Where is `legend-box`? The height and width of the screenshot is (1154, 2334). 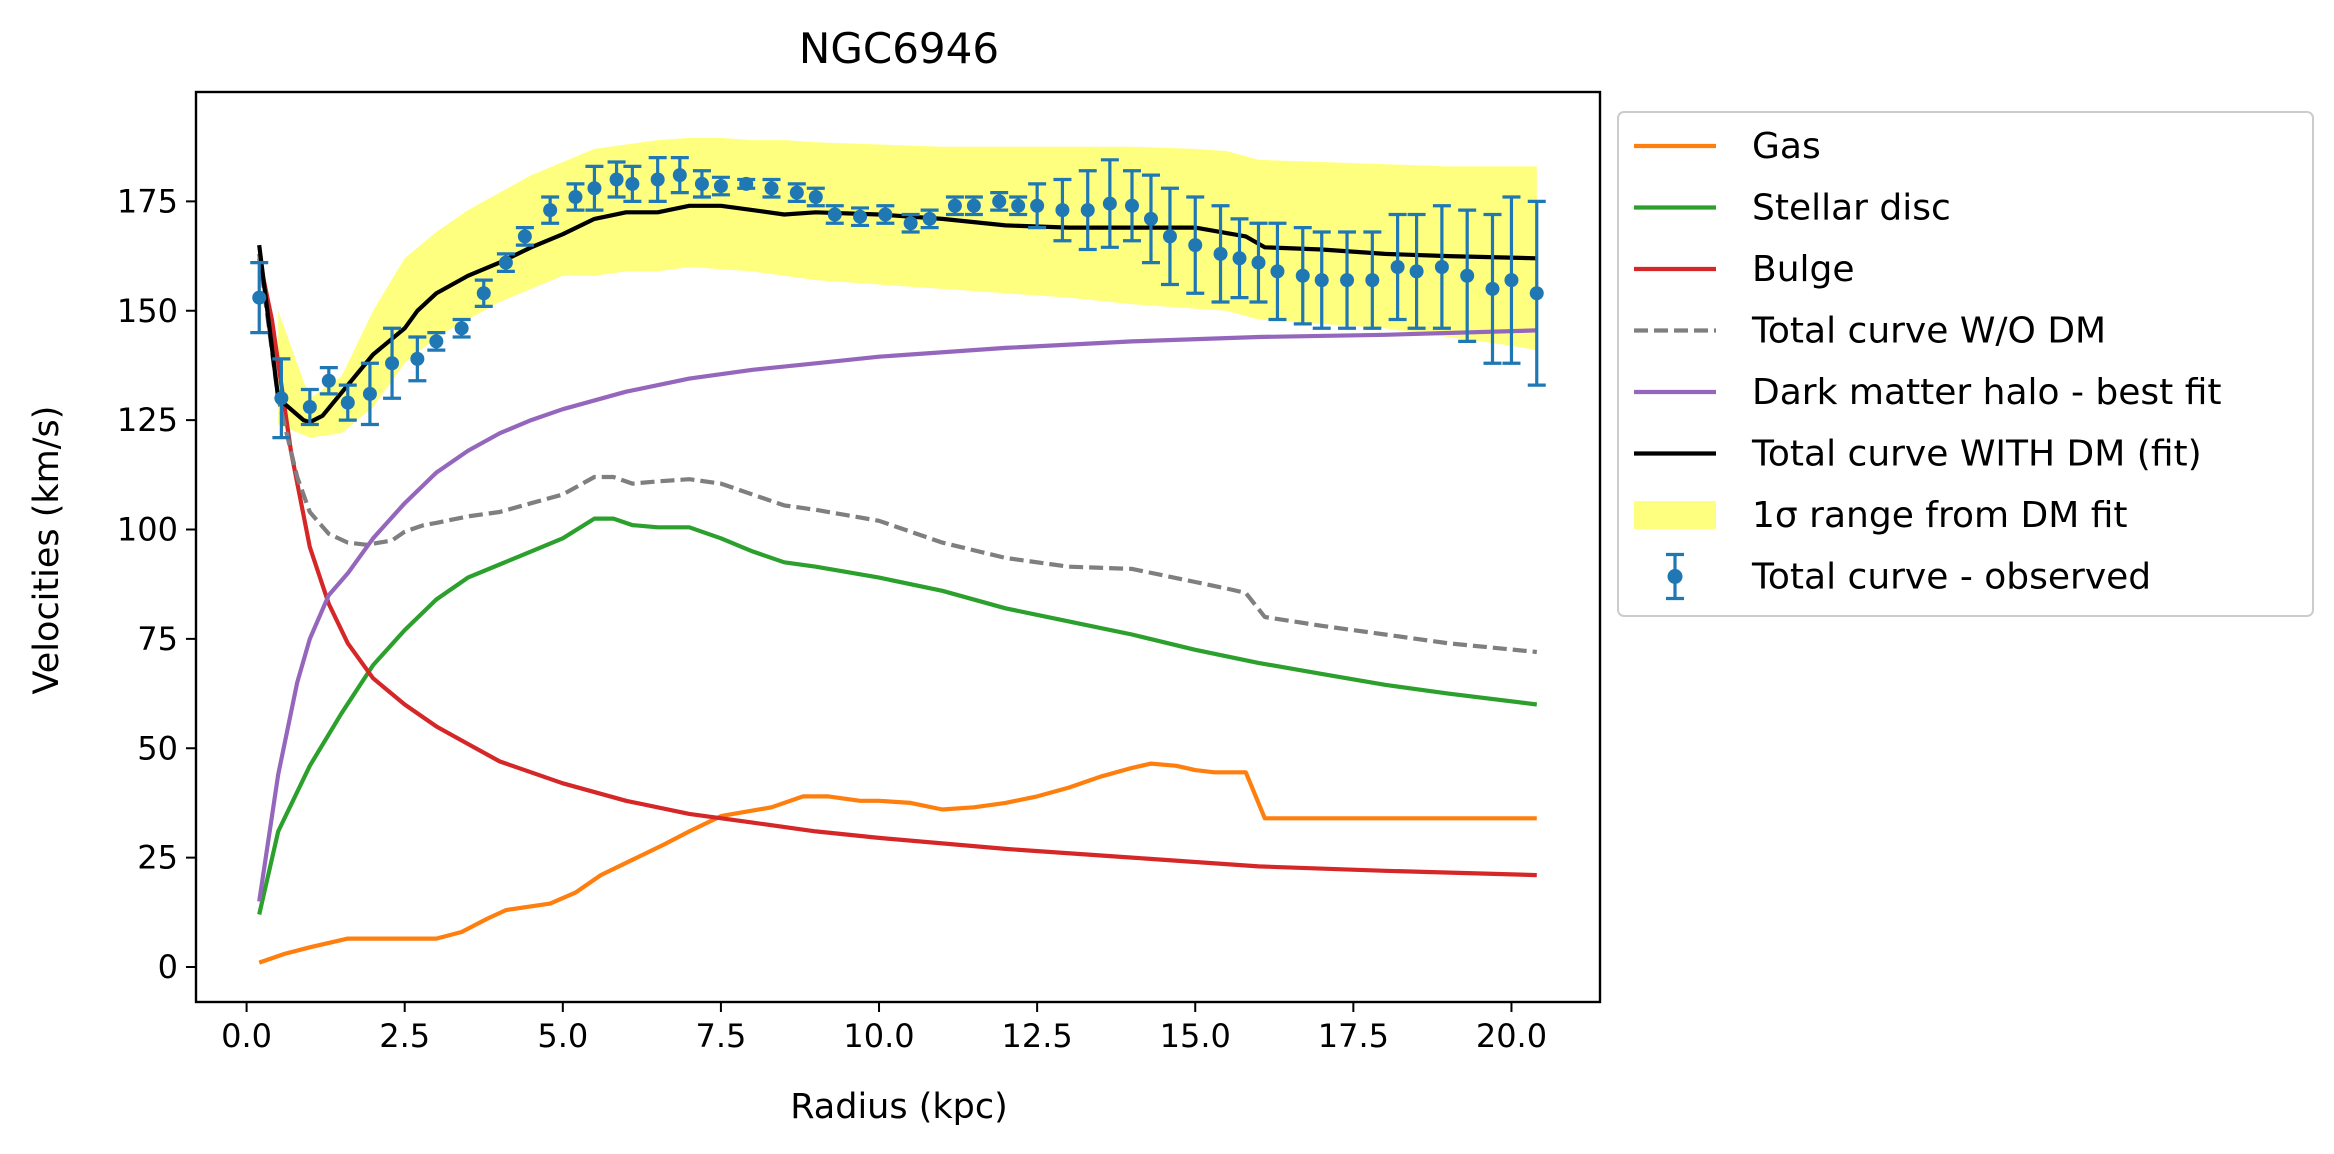 legend-box is located at coordinates (1965, 364).